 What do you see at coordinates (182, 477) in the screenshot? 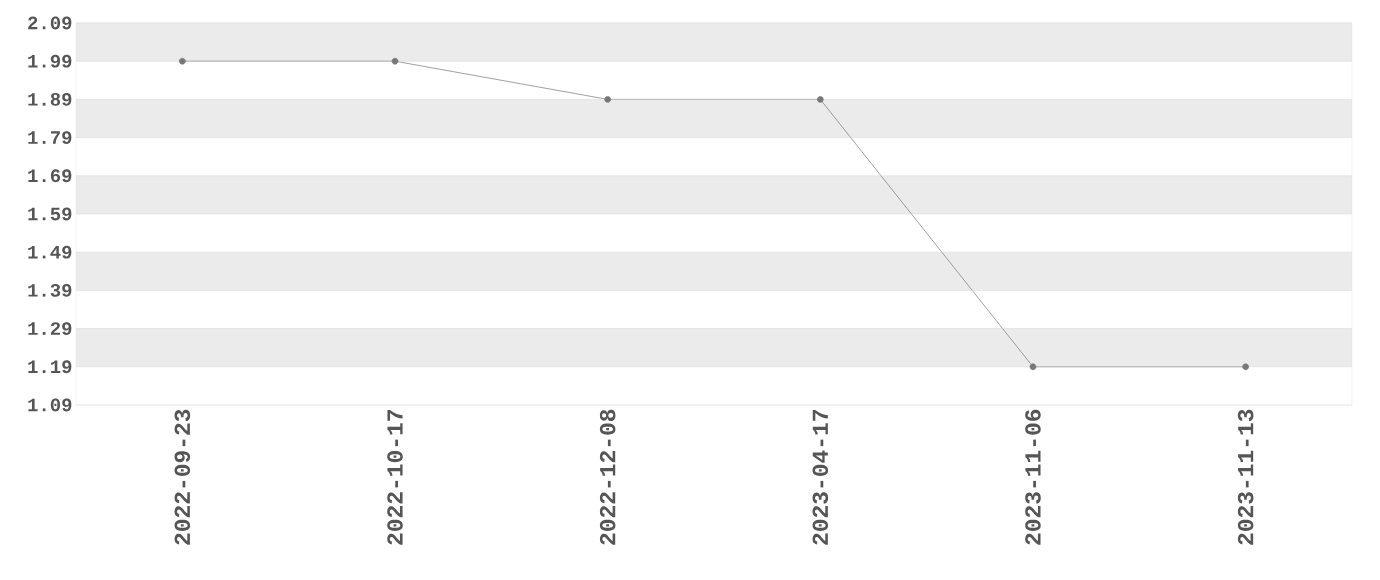
I see `x-tick-label: 2022-09-23` at bounding box center [182, 477].